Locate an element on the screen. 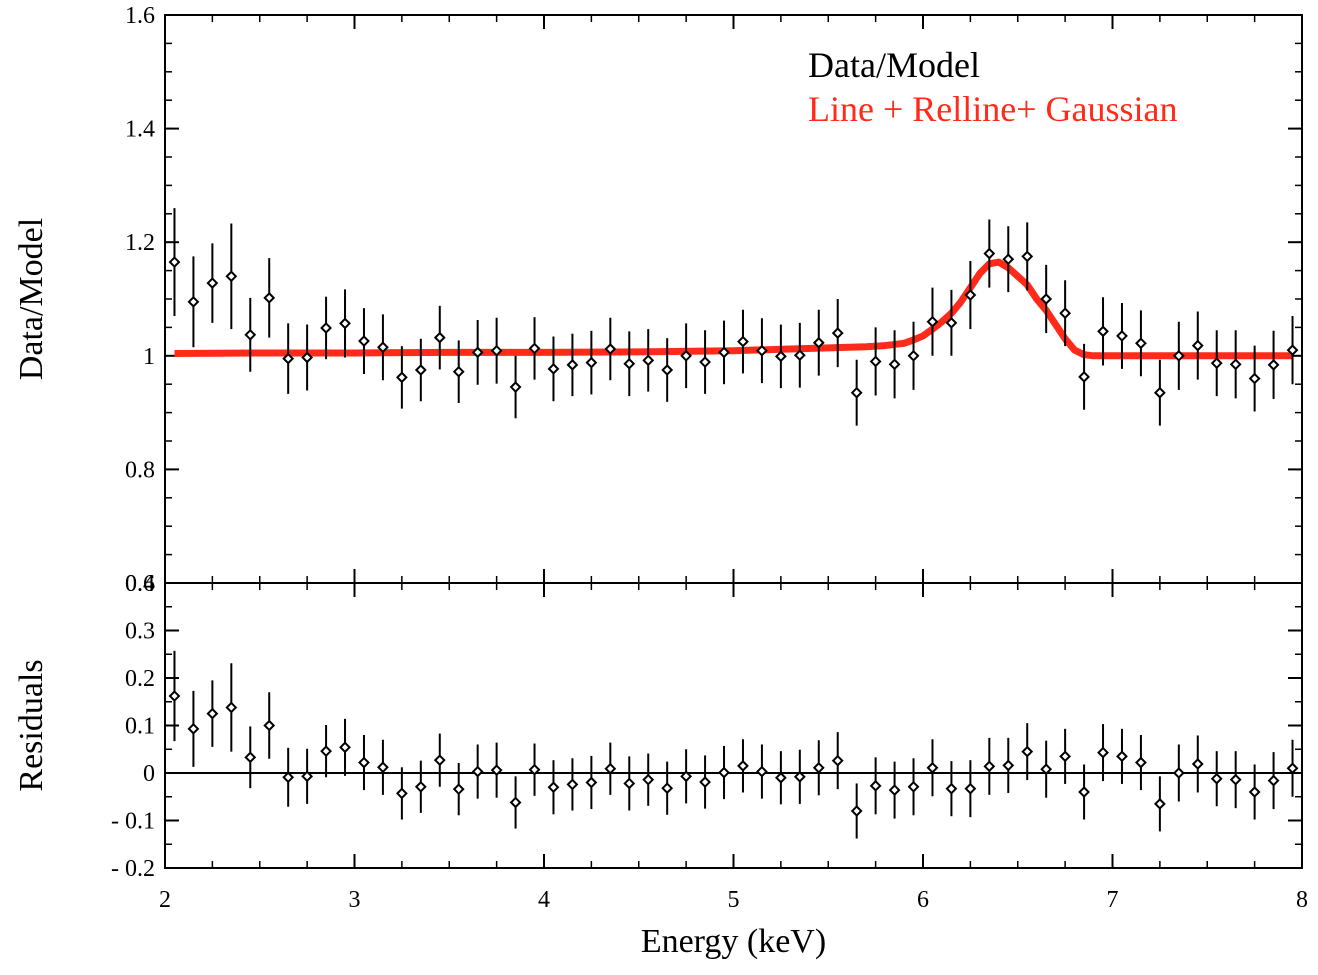 The image size is (1318, 975). x-tick-label: 2 is located at coordinates (165, 900).